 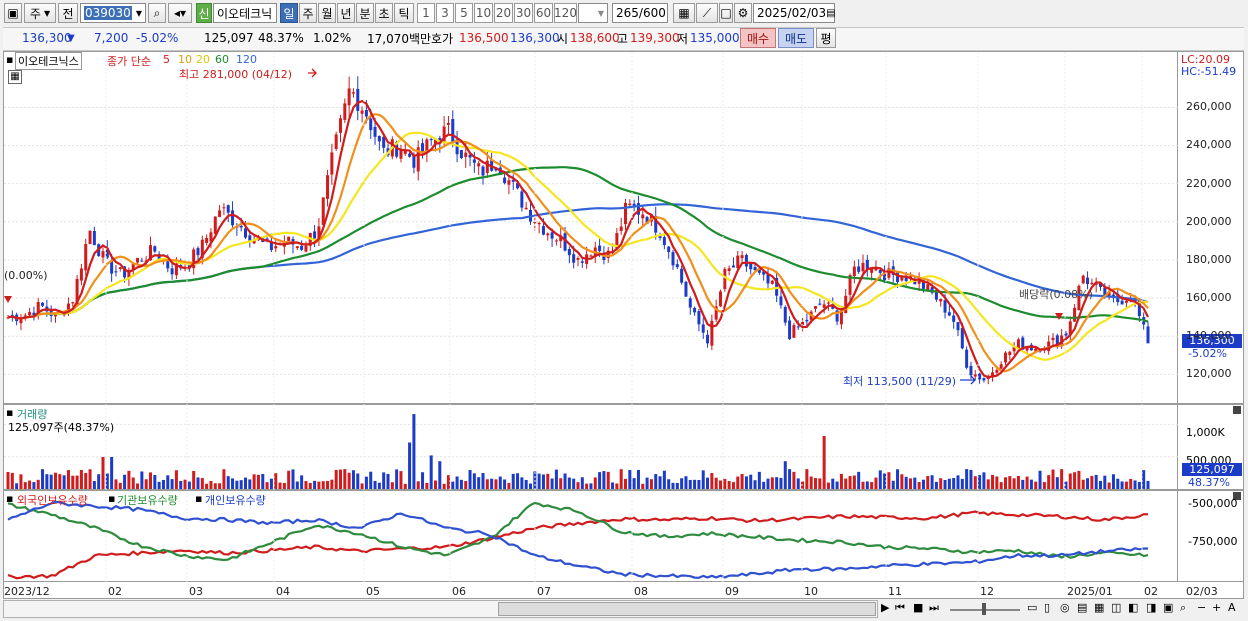 I want to click on sell-button: 매도, so click(x=796, y=38).